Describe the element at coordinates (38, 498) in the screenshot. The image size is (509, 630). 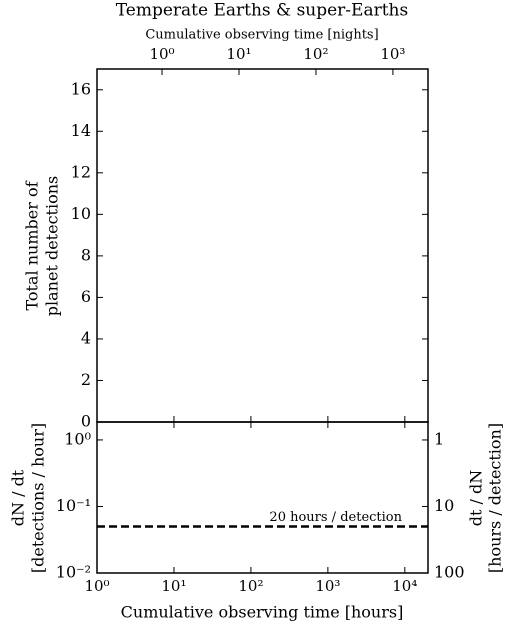
I see `y-axis-label: [detections / hour]` at that location.